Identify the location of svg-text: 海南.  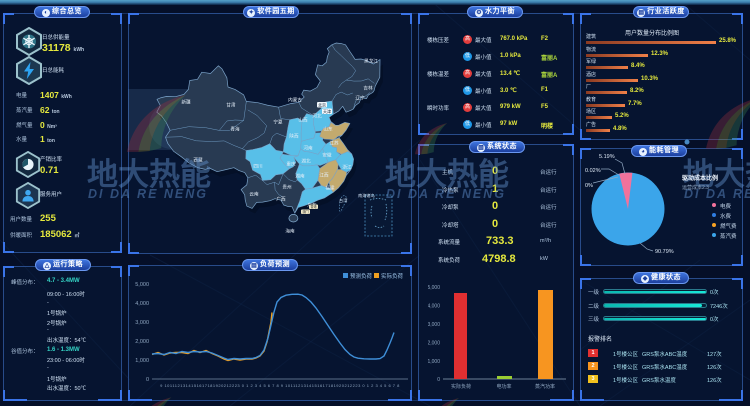
(290, 231).